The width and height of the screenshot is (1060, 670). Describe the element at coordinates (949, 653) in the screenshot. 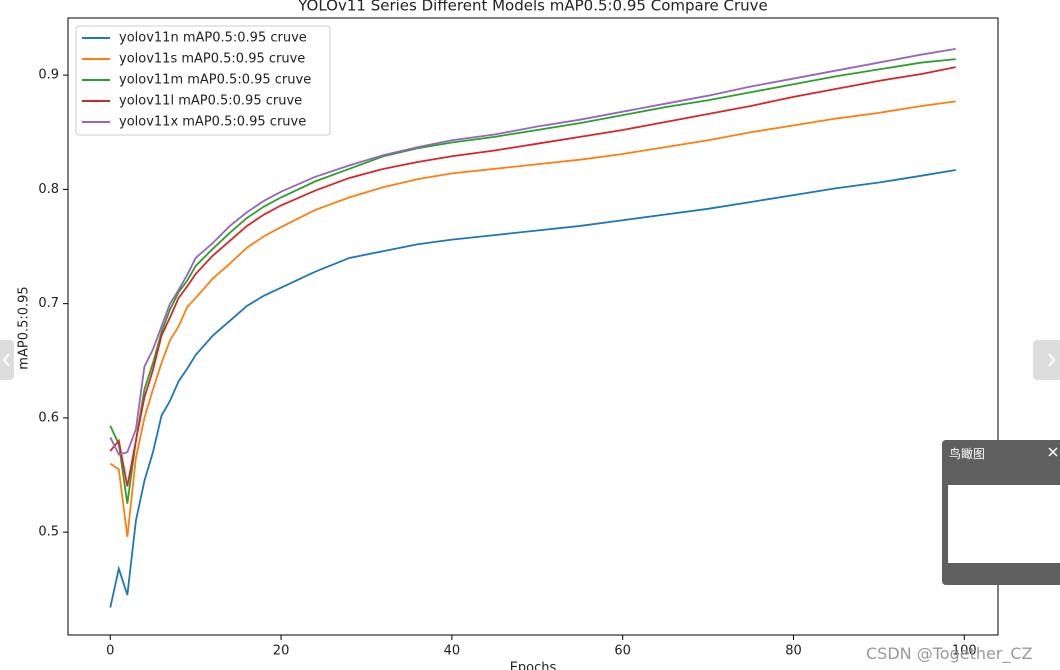

I see `watermark: CSDN @Together_CZ` at that location.